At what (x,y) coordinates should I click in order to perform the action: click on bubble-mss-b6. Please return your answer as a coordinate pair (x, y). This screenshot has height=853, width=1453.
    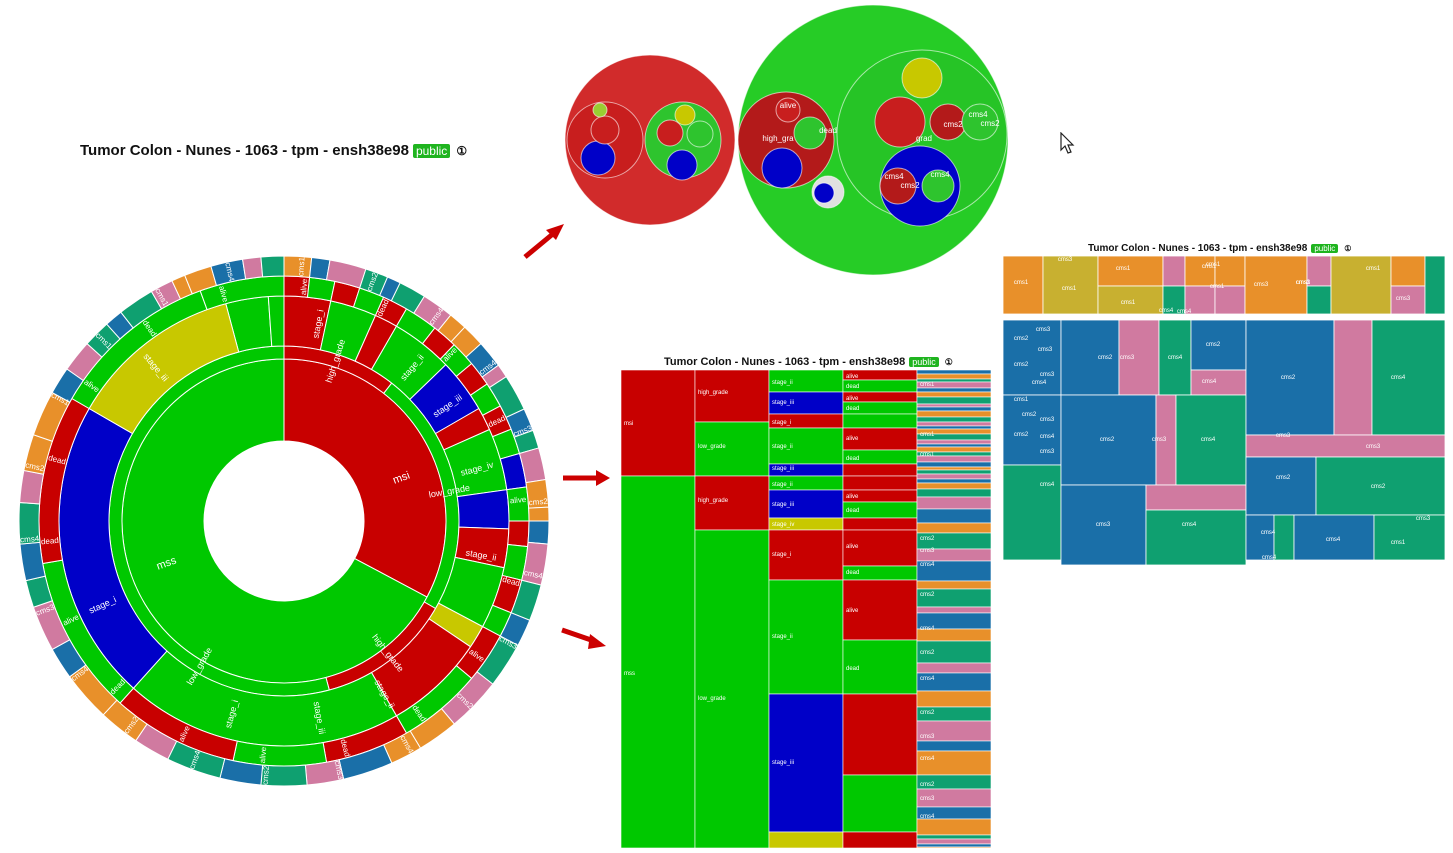
    Looking at the image, I should click on (898, 186).